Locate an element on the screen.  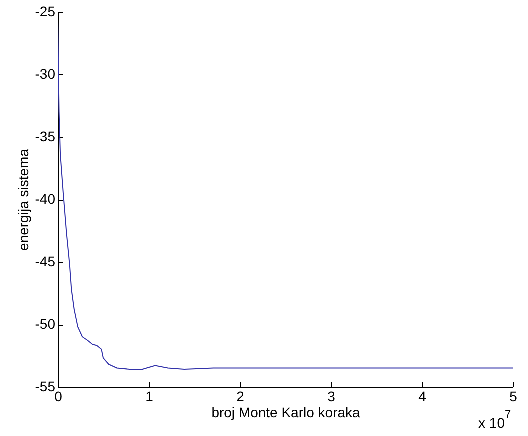
y-tick-label: -55 is located at coordinates (45, 386).